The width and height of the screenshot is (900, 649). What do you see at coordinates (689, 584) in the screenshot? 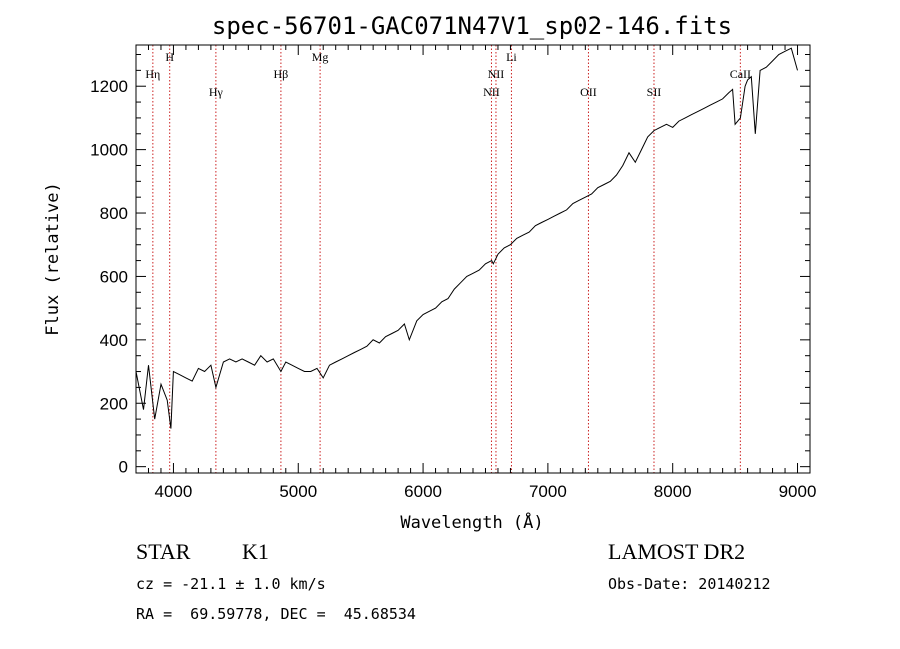
I see `obs-date: Obs-Date: 20140212` at bounding box center [689, 584].